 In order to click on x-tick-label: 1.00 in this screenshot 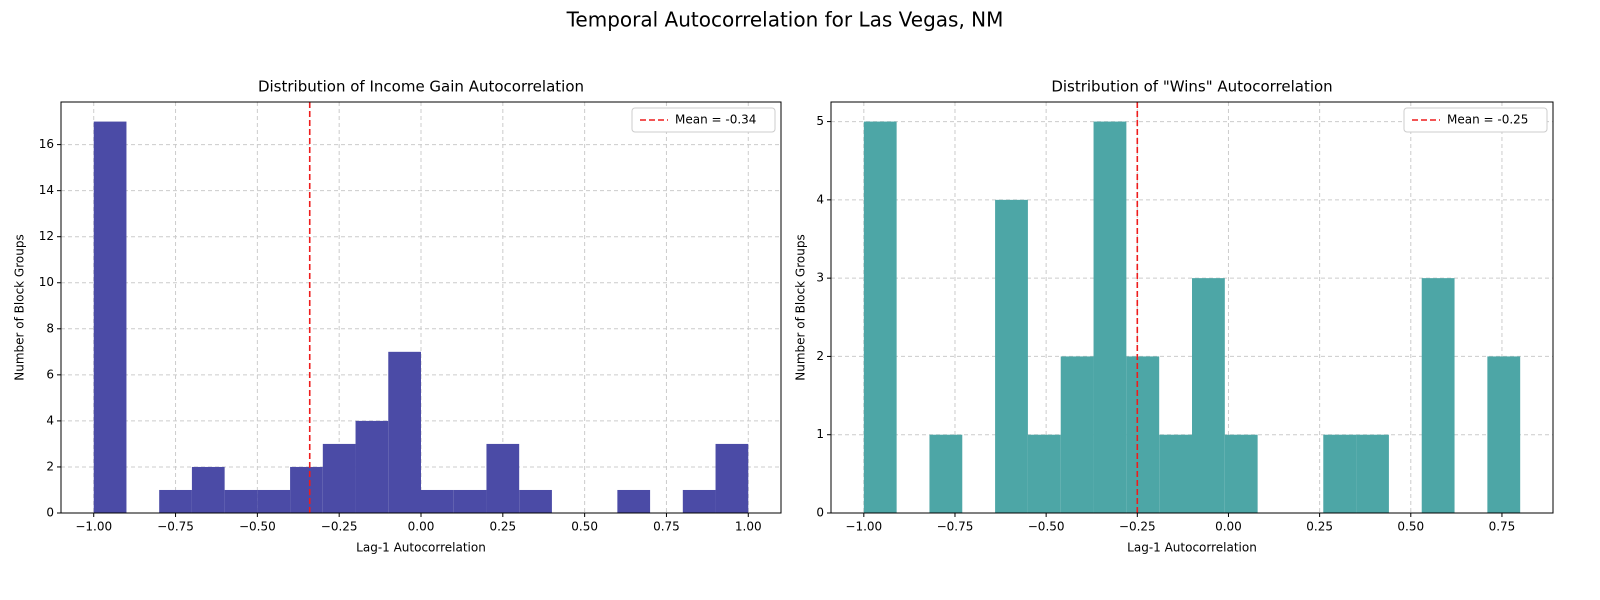, I will do `click(748, 527)`.